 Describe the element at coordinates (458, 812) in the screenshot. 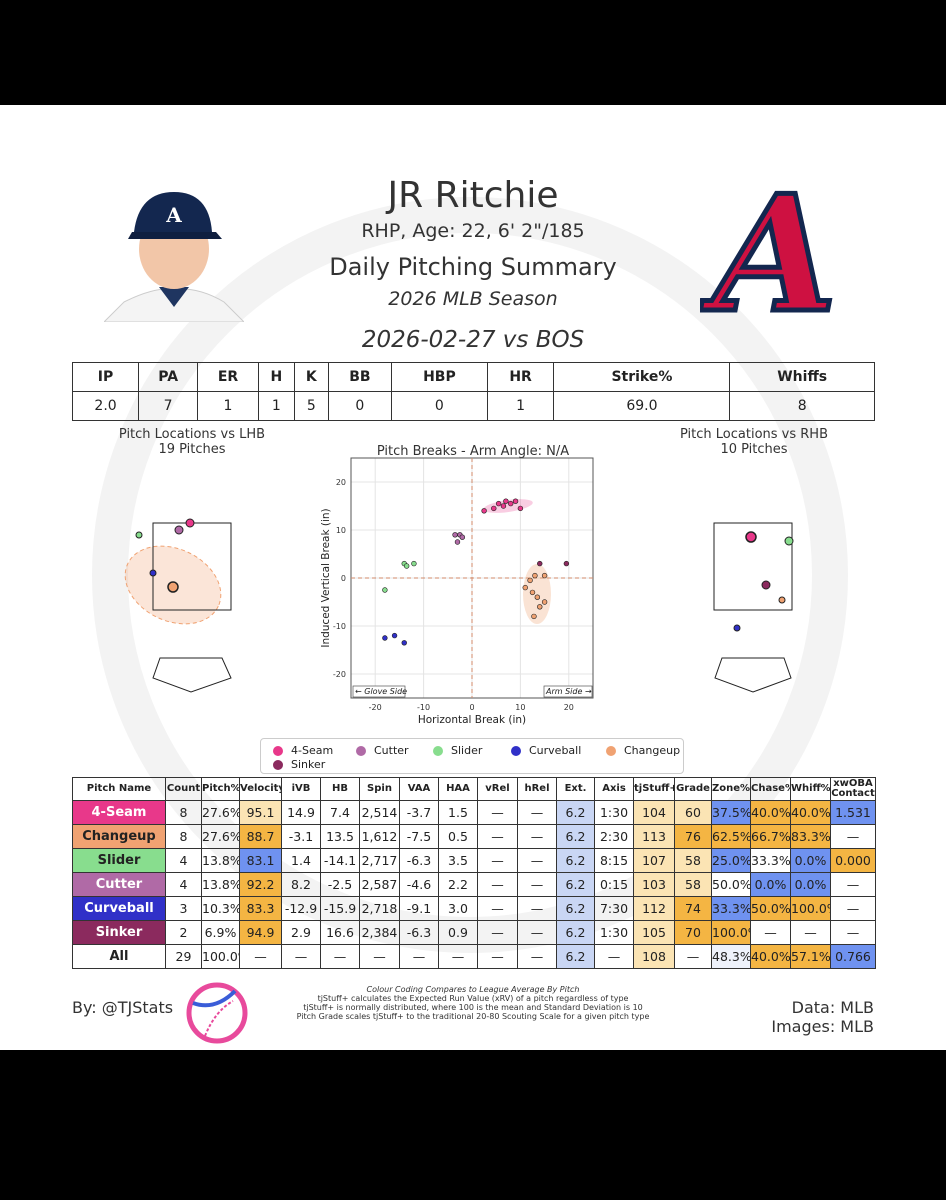

I see `table-cell: 1.5` at that location.